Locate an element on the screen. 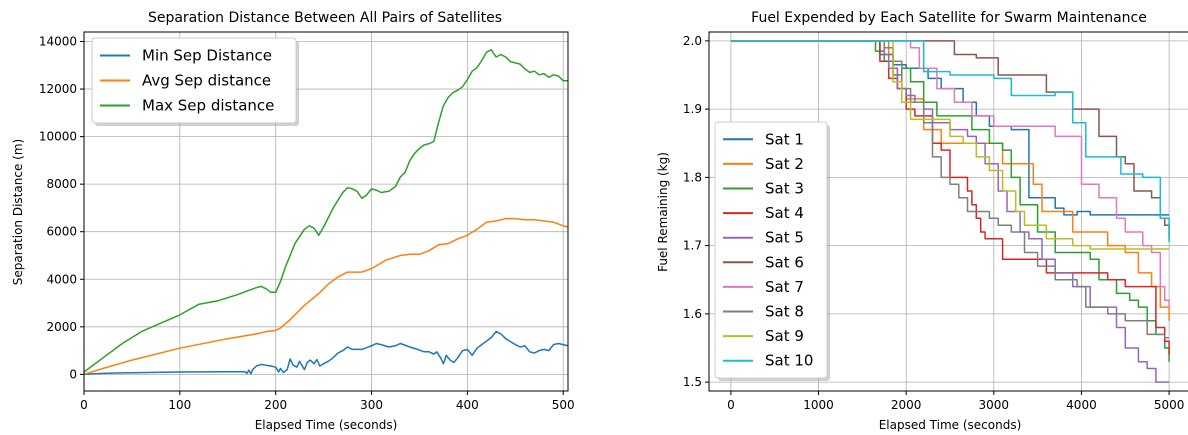 This screenshot has height=435, width=1188. legend-label: Sat 1 is located at coordinates (784, 139).